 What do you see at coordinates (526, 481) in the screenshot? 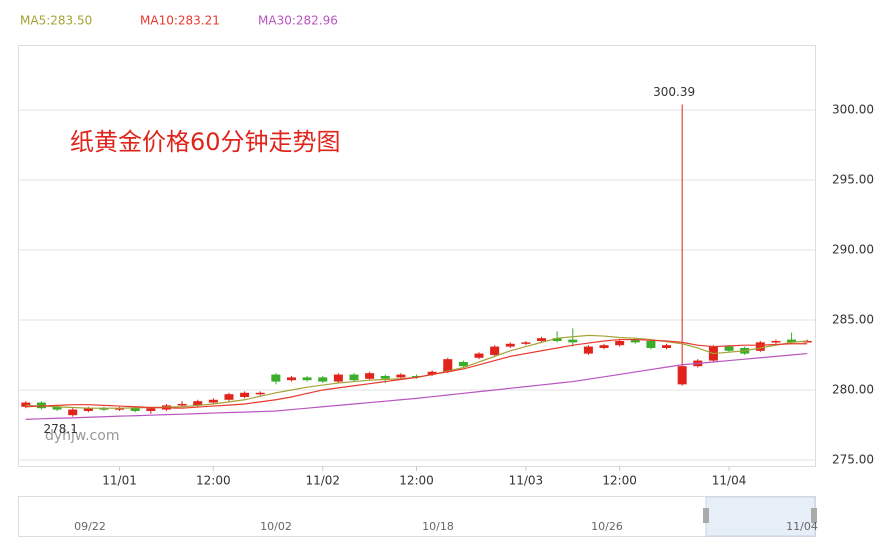
I see `x-tick-label: 11/03` at bounding box center [526, 481].